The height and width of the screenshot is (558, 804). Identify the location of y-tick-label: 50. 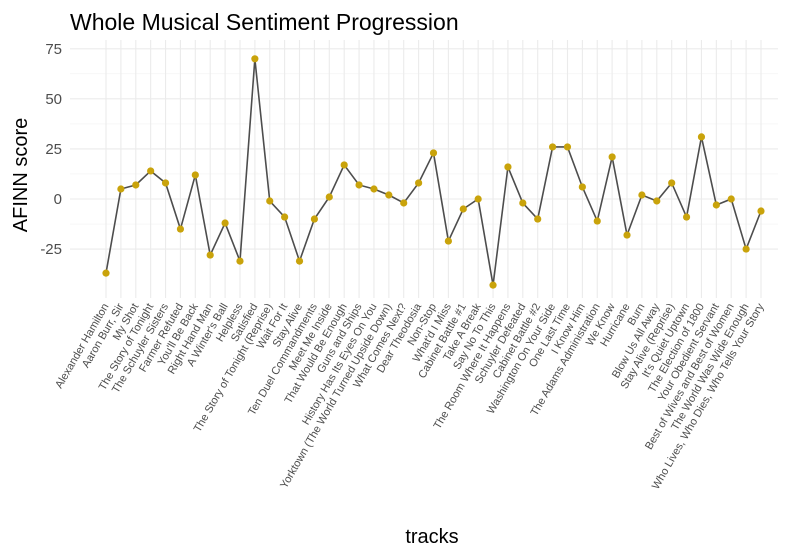
(53, 99).